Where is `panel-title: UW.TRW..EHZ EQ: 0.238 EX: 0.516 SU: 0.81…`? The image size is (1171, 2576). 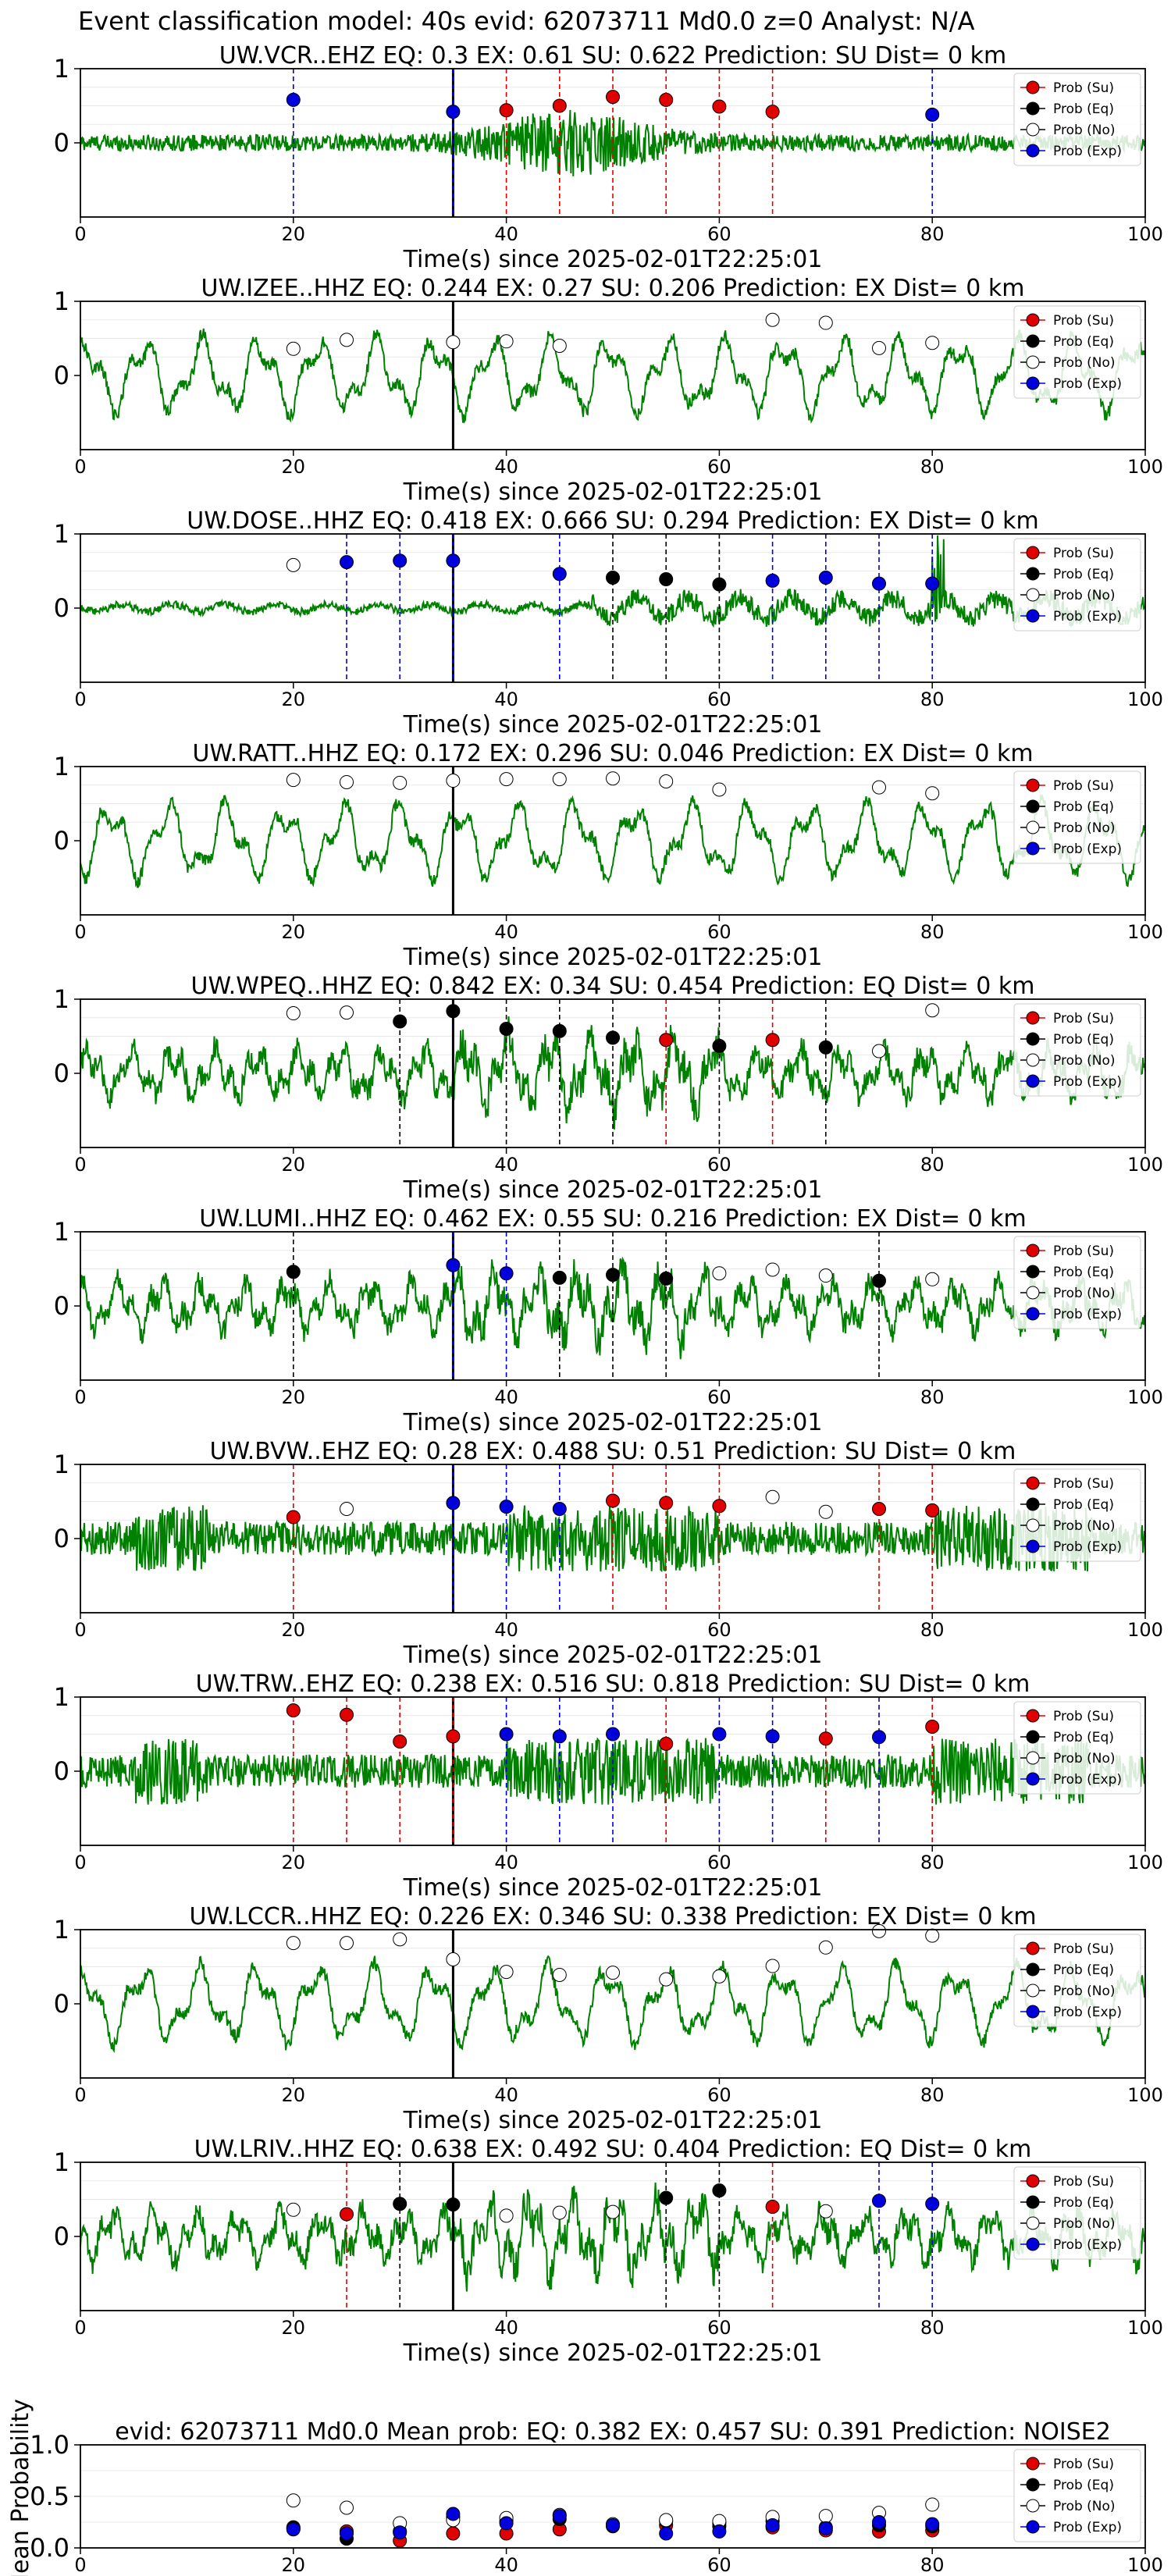 panel-title: UW.TRW..EHZ EQ: 0.238 EX: 0.516 SU: 0.81… is located at coordinates (613, 1684).